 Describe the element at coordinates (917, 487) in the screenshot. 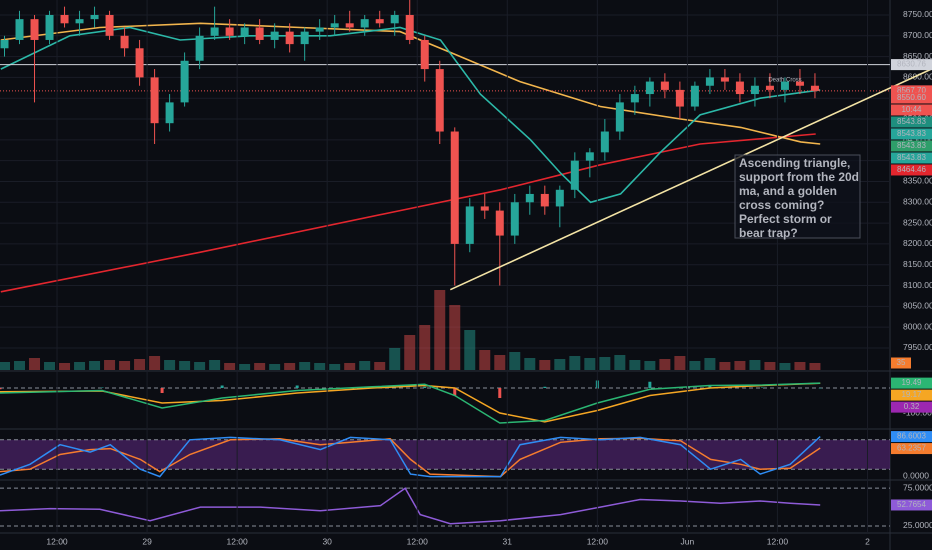

I see `y-tick-label: 75.0000` at that location.